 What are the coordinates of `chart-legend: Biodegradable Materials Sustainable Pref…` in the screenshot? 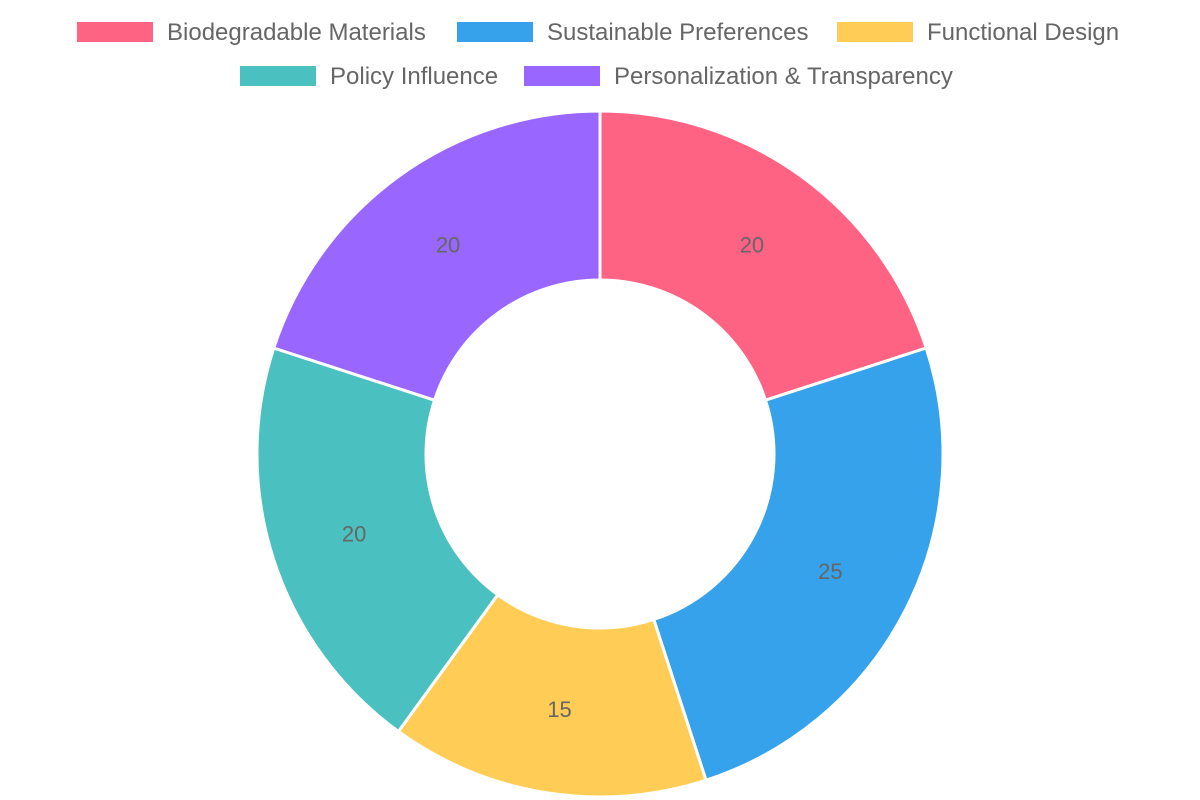 It's located at (598, 54).